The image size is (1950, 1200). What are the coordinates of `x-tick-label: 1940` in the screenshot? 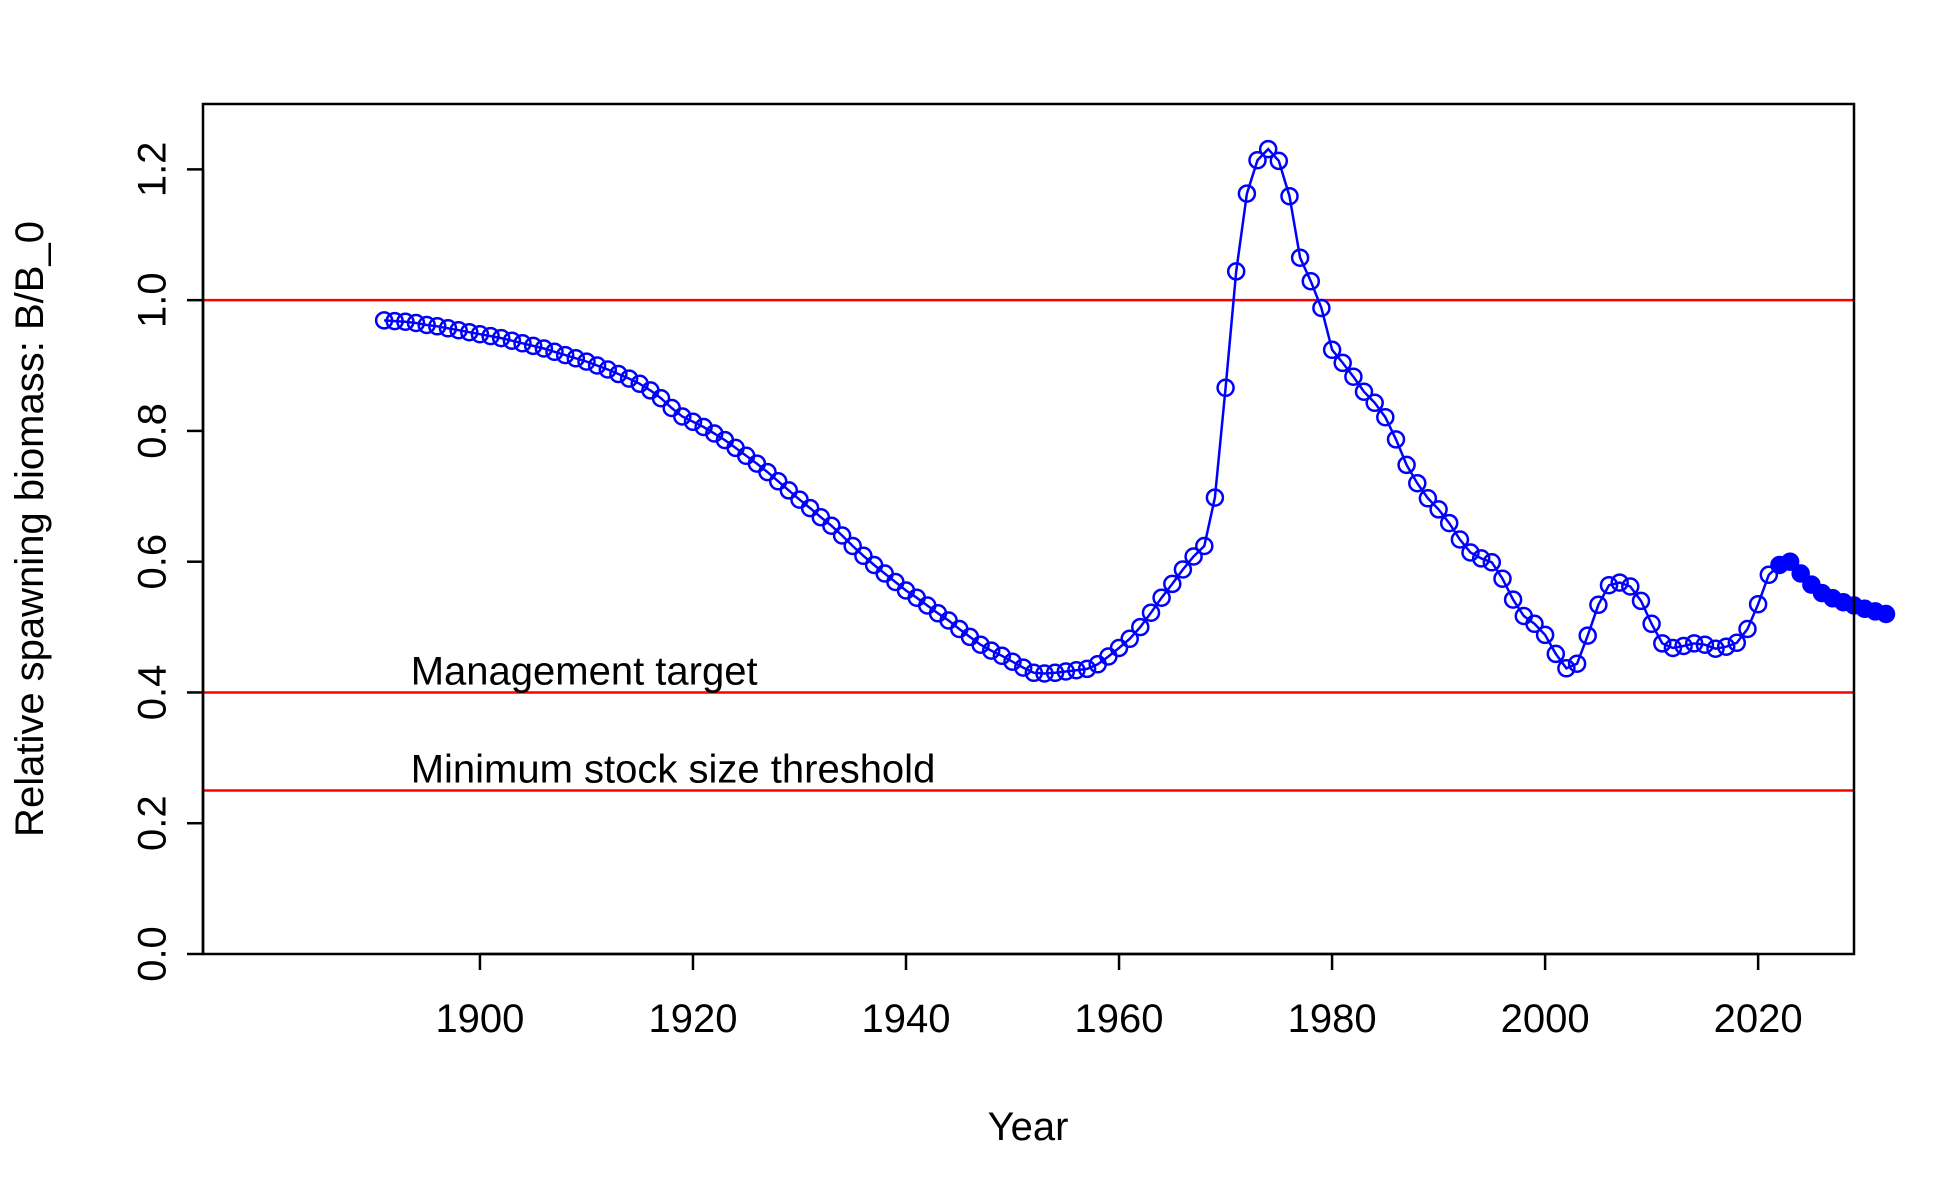 It's located at (906, 1019).